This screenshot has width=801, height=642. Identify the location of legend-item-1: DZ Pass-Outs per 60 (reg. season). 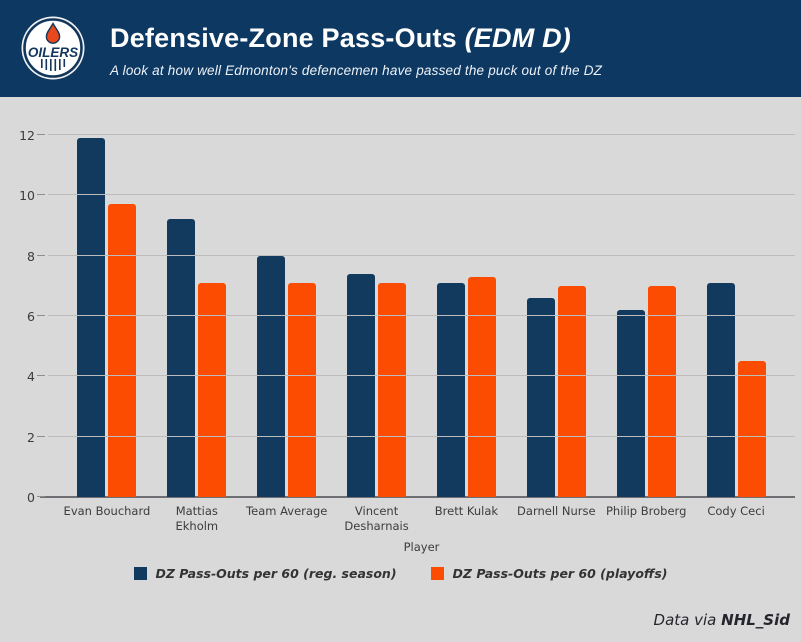
(265, 573).